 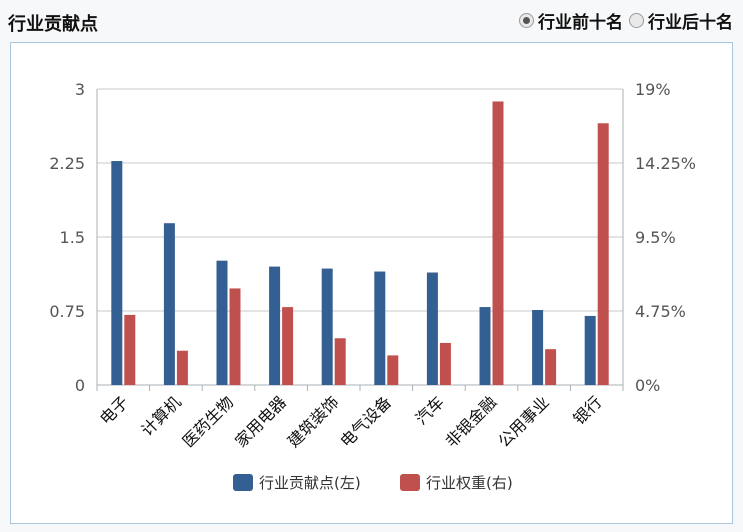 I want to click on radio-bottom-ten: 行业后十名, so click(x=681, y=20).